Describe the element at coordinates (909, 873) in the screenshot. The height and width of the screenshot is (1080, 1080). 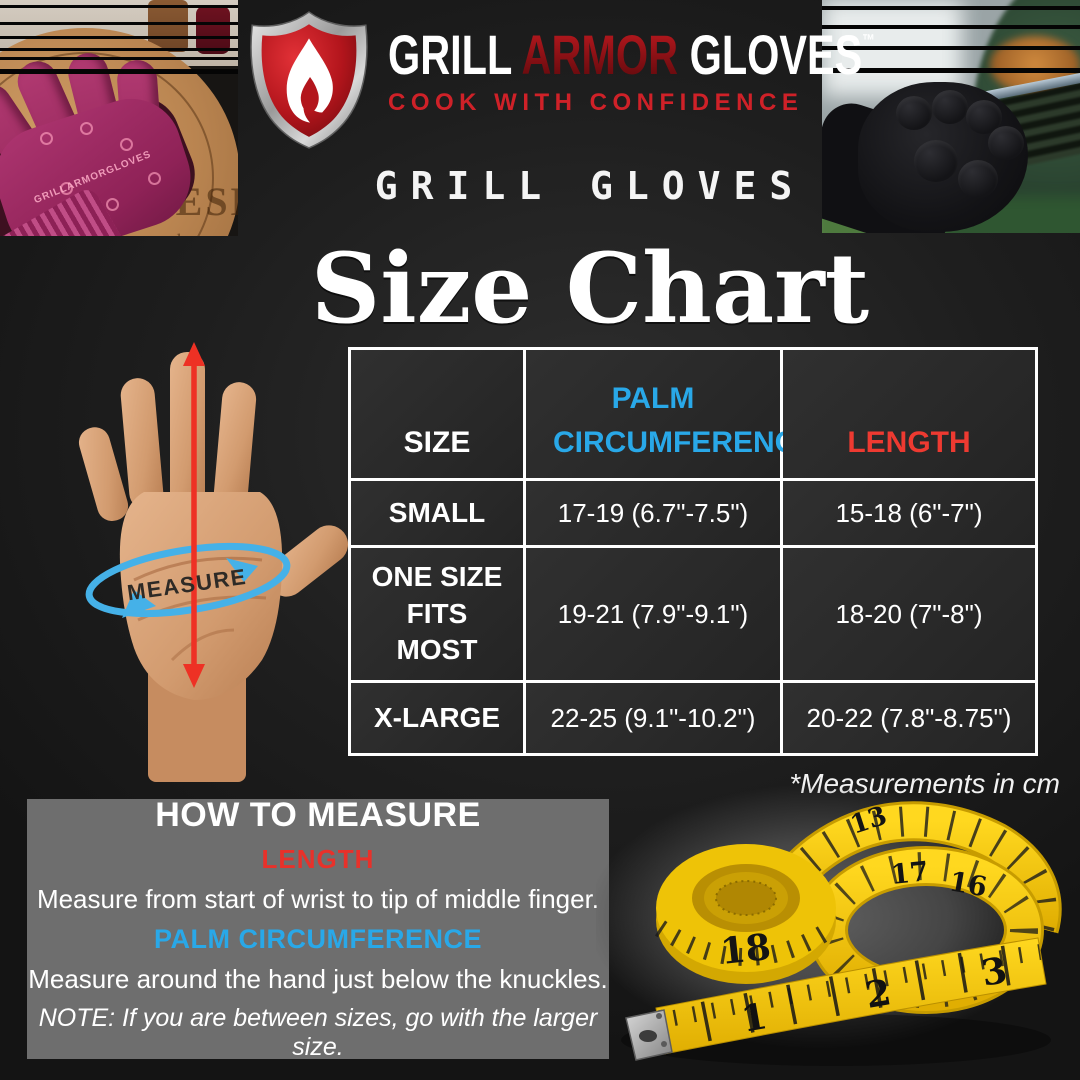
I see `tape-number: 17` at that location.